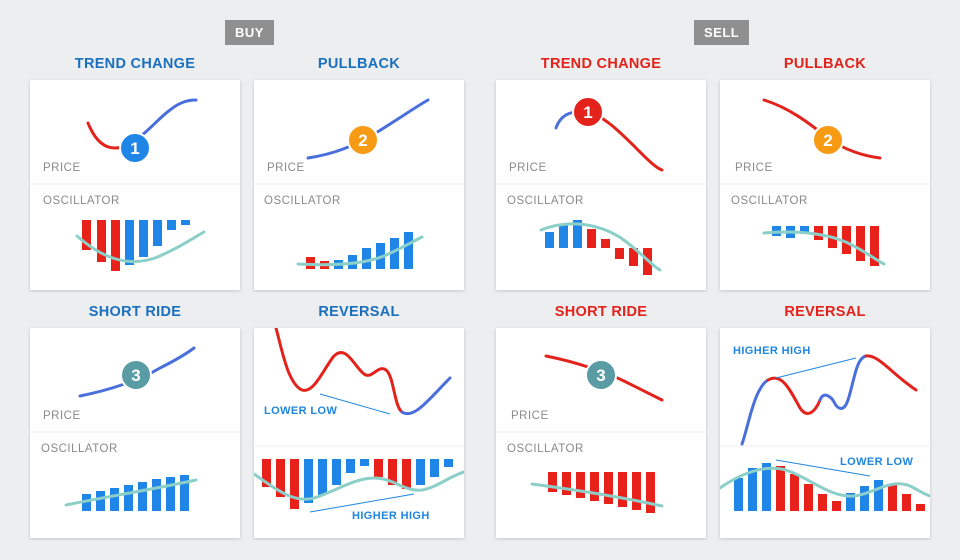 The image size is (960, 560). I want to click on sell-trend-change-title: TREND CHANGE, so click(601, 64).